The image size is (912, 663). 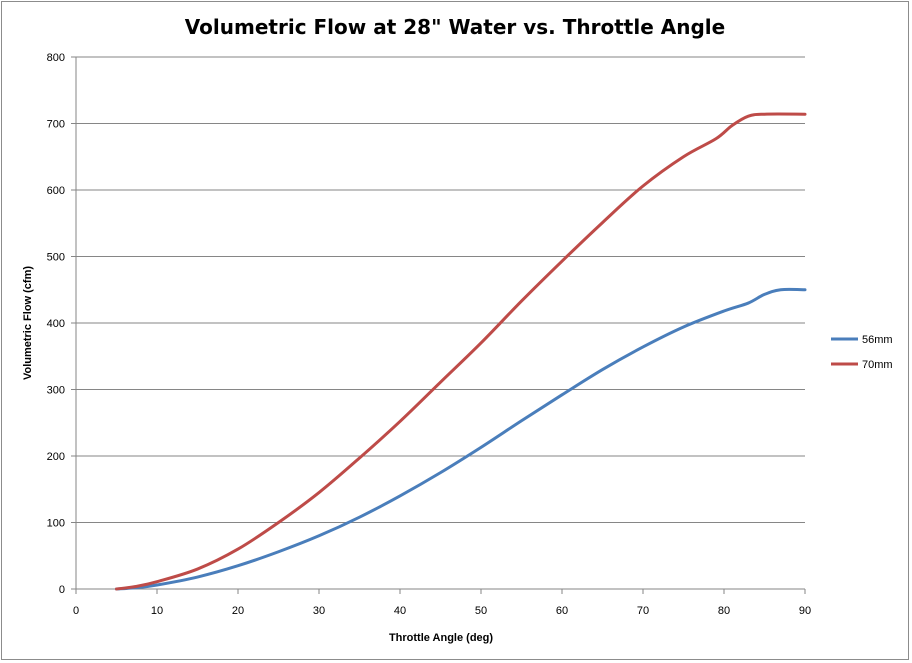 What do you see at coordinates (238, 611) in the screenshot?
I see `x-tick-label: 20` at bounding box center [238, 611].